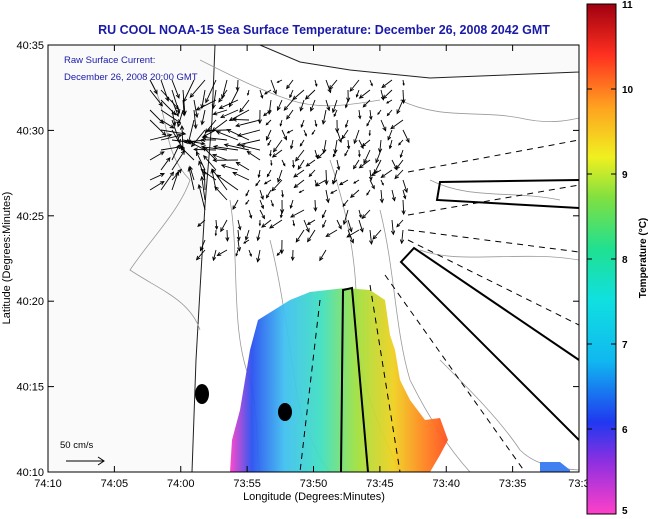 The width and height of the screenshot is (651, 519). Describe the element at coordinates (109, 60) in the screenshot. I see `overlay-current-label: Raw Surface Current:` at that location.